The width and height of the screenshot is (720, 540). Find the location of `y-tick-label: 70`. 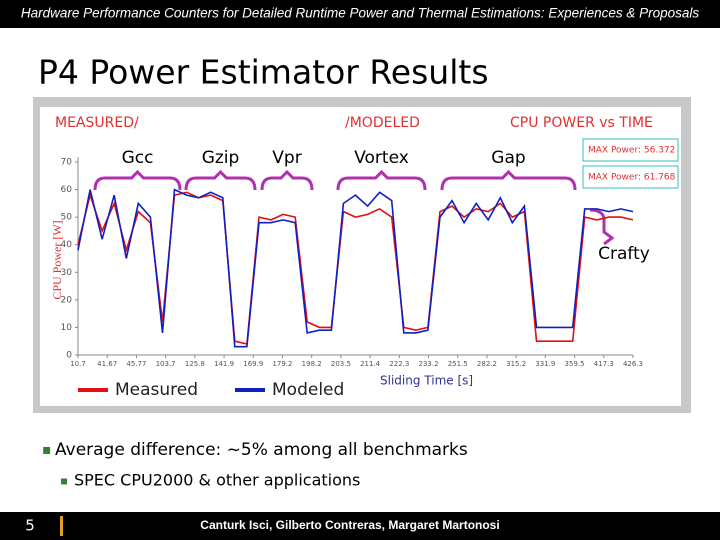

y-tick-label: 70 is located at coordinates (67, 163).